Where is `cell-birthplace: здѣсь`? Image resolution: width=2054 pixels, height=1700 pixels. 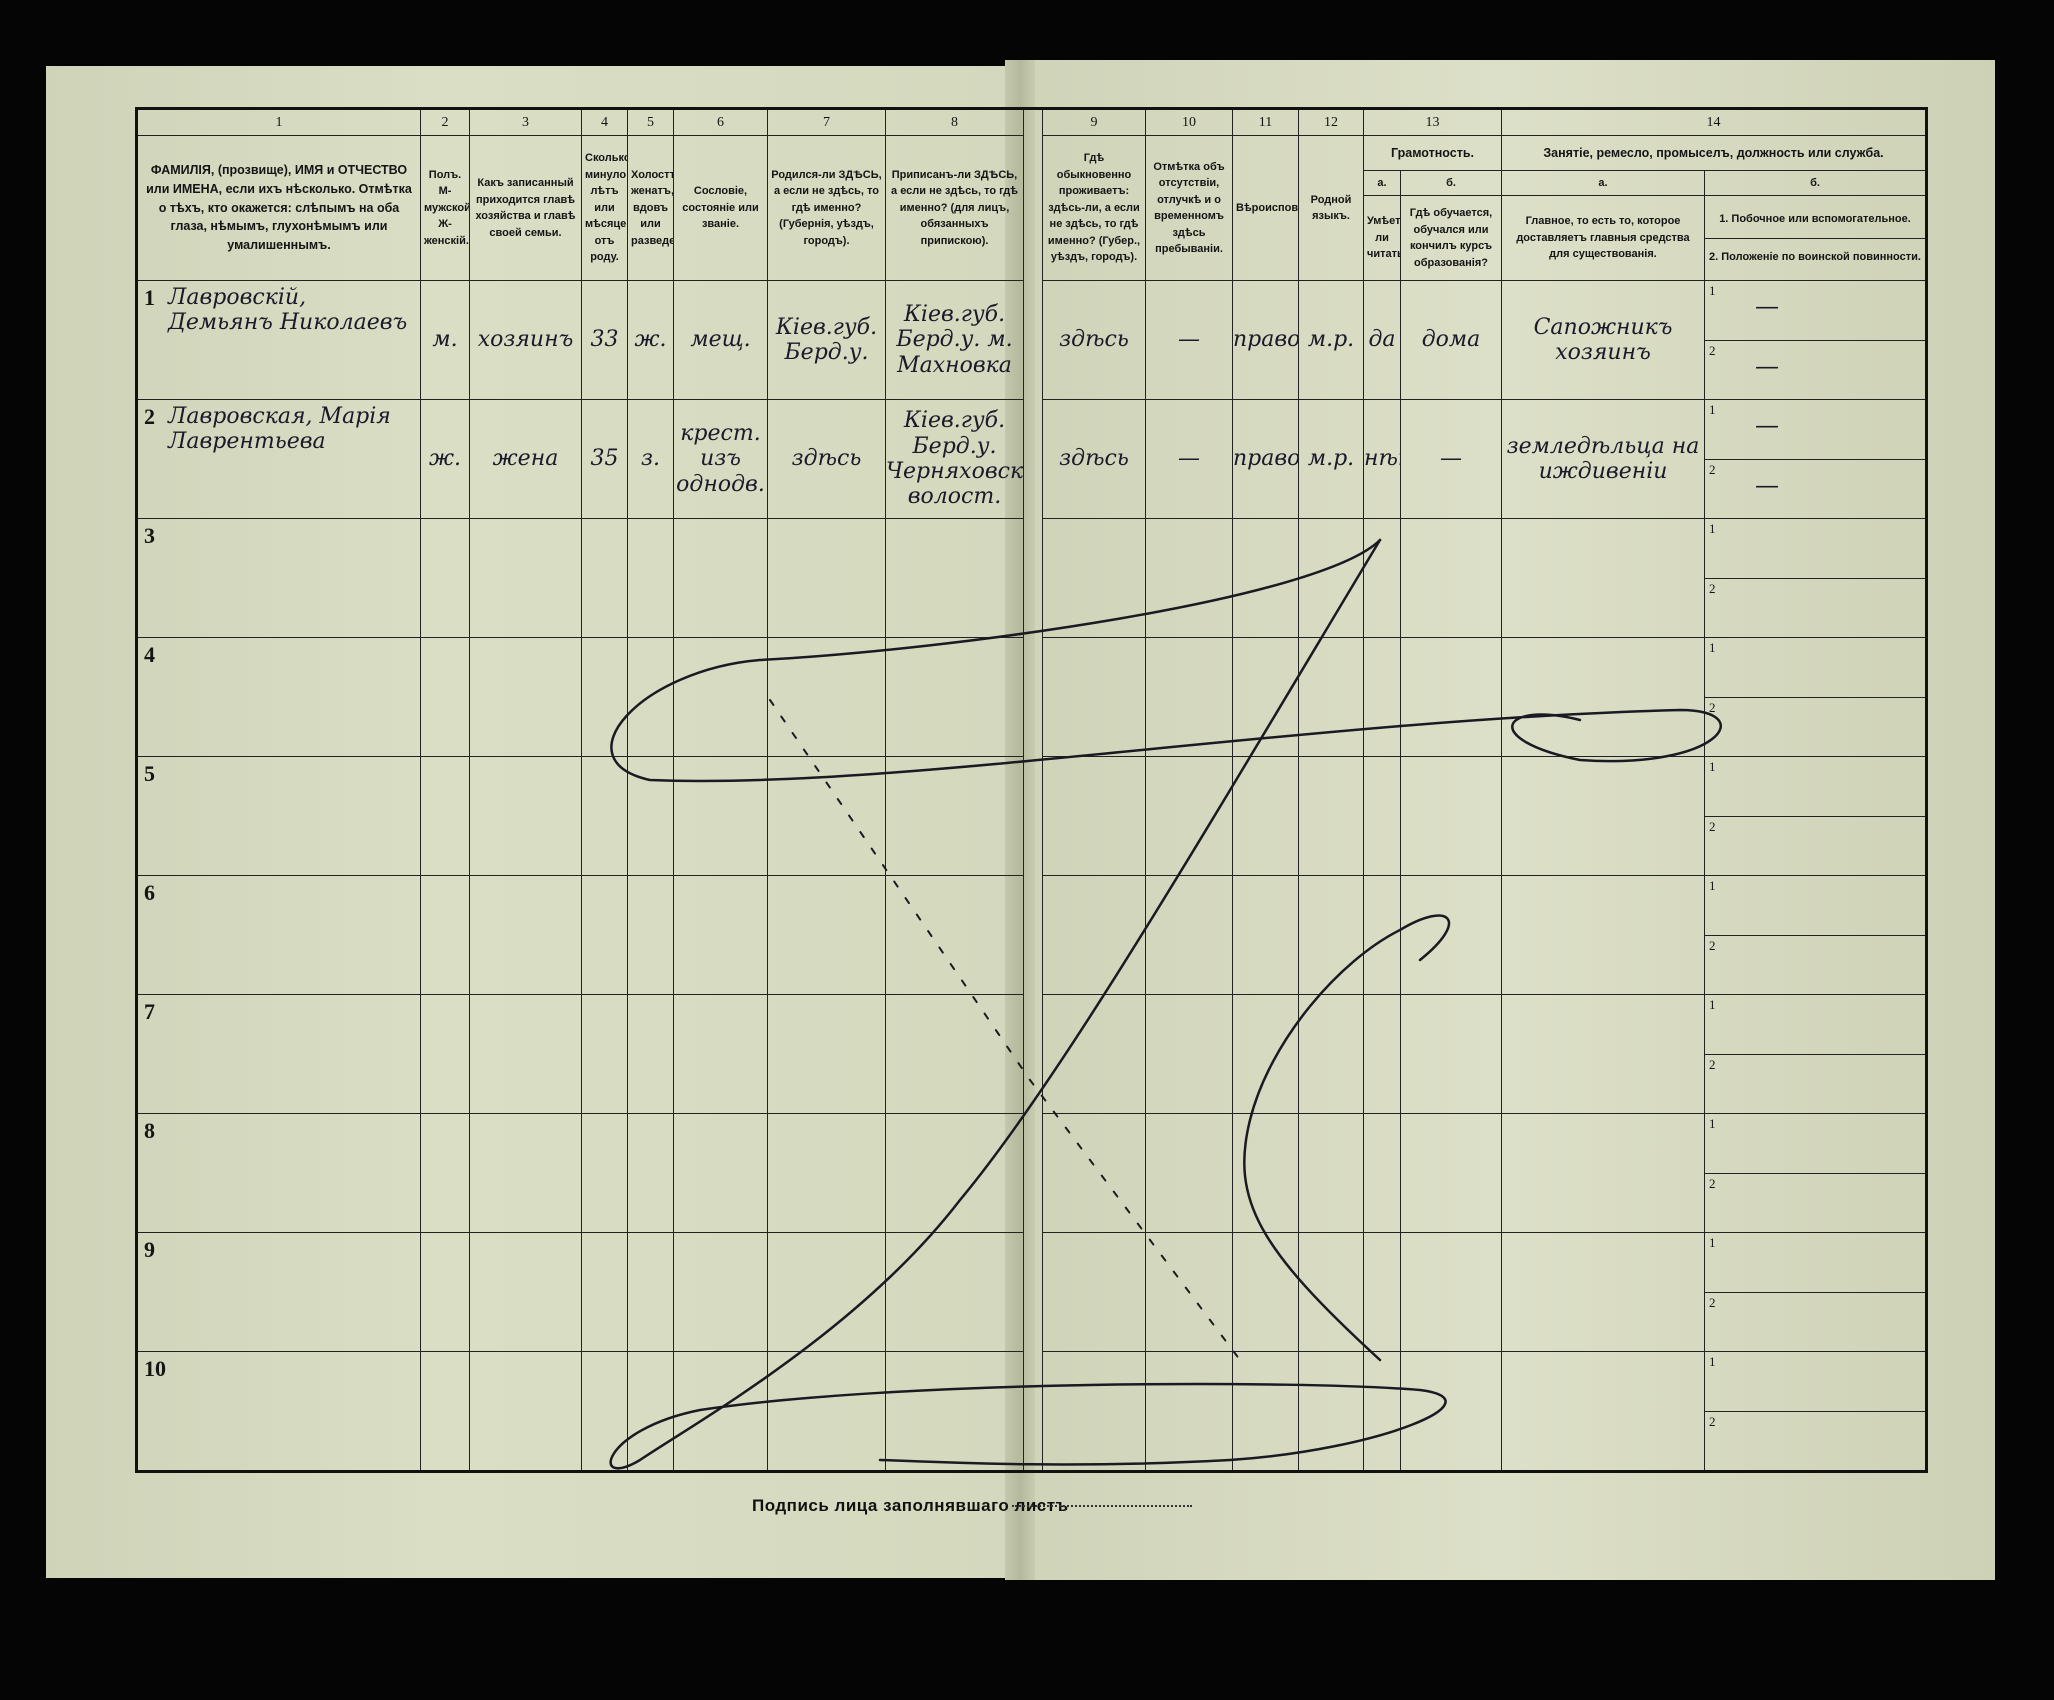
cell-birthplace: здѣсь is located at coordinates (826, 459).